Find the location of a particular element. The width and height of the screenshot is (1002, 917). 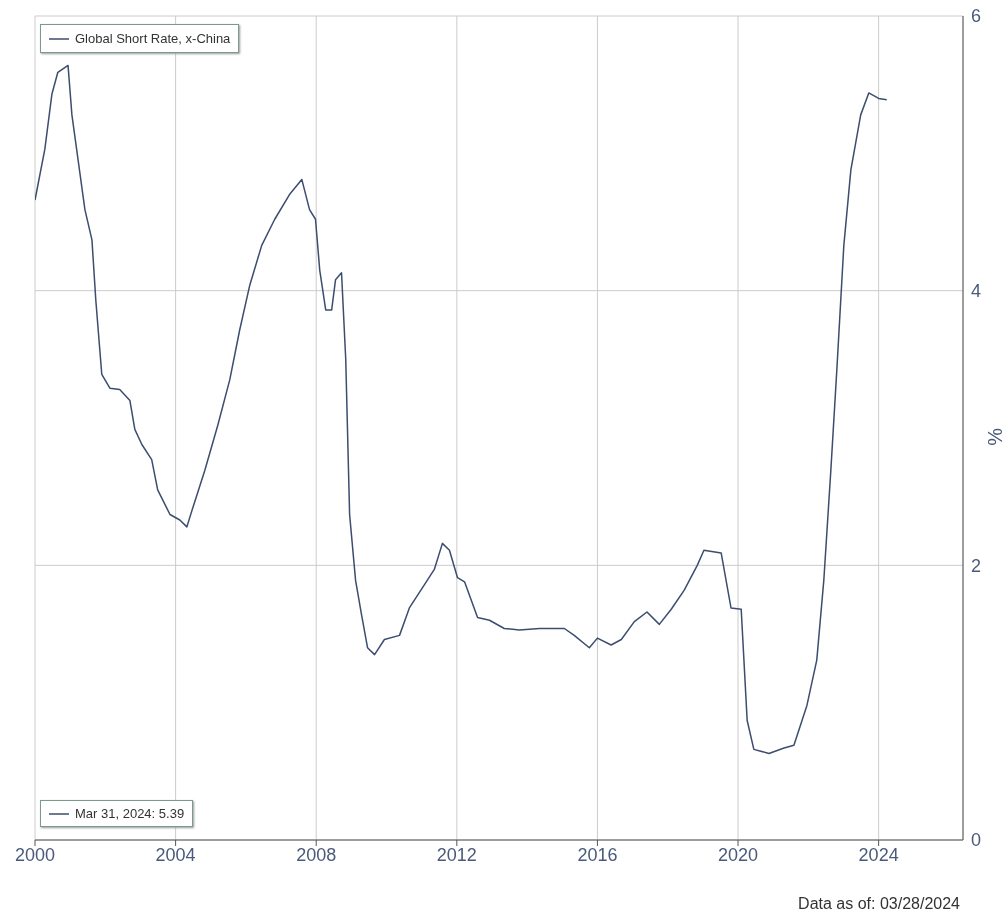

x-tick-label: 2008 is located at coordinates (316, 854).